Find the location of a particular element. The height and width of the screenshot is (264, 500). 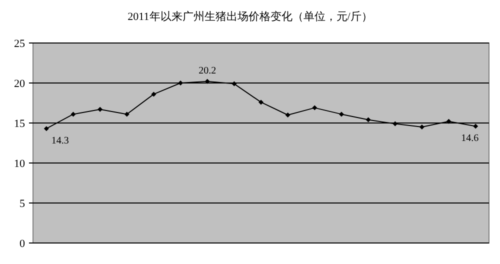

y-tick-label: 10 is located at coordinates (20, 164).